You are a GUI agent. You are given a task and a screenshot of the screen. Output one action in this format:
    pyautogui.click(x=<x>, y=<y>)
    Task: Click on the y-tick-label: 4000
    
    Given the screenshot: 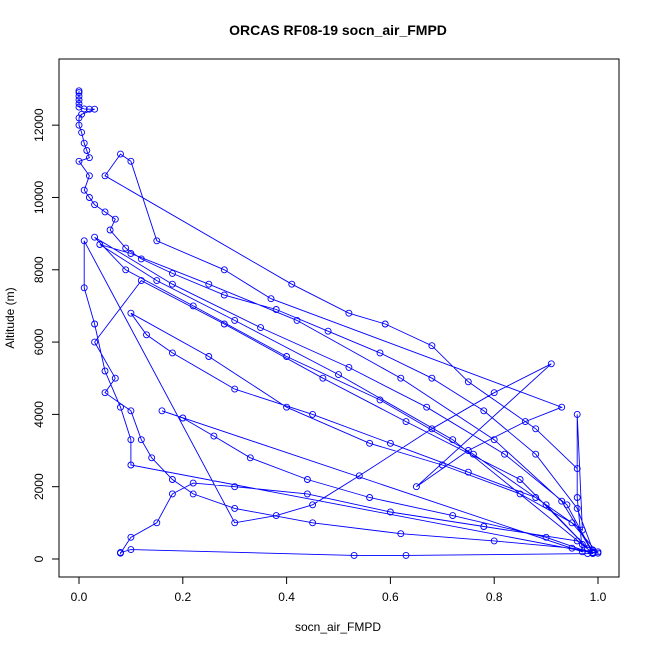 What is the action you would take?
    pyautogui.click(x=39, y=414)
    